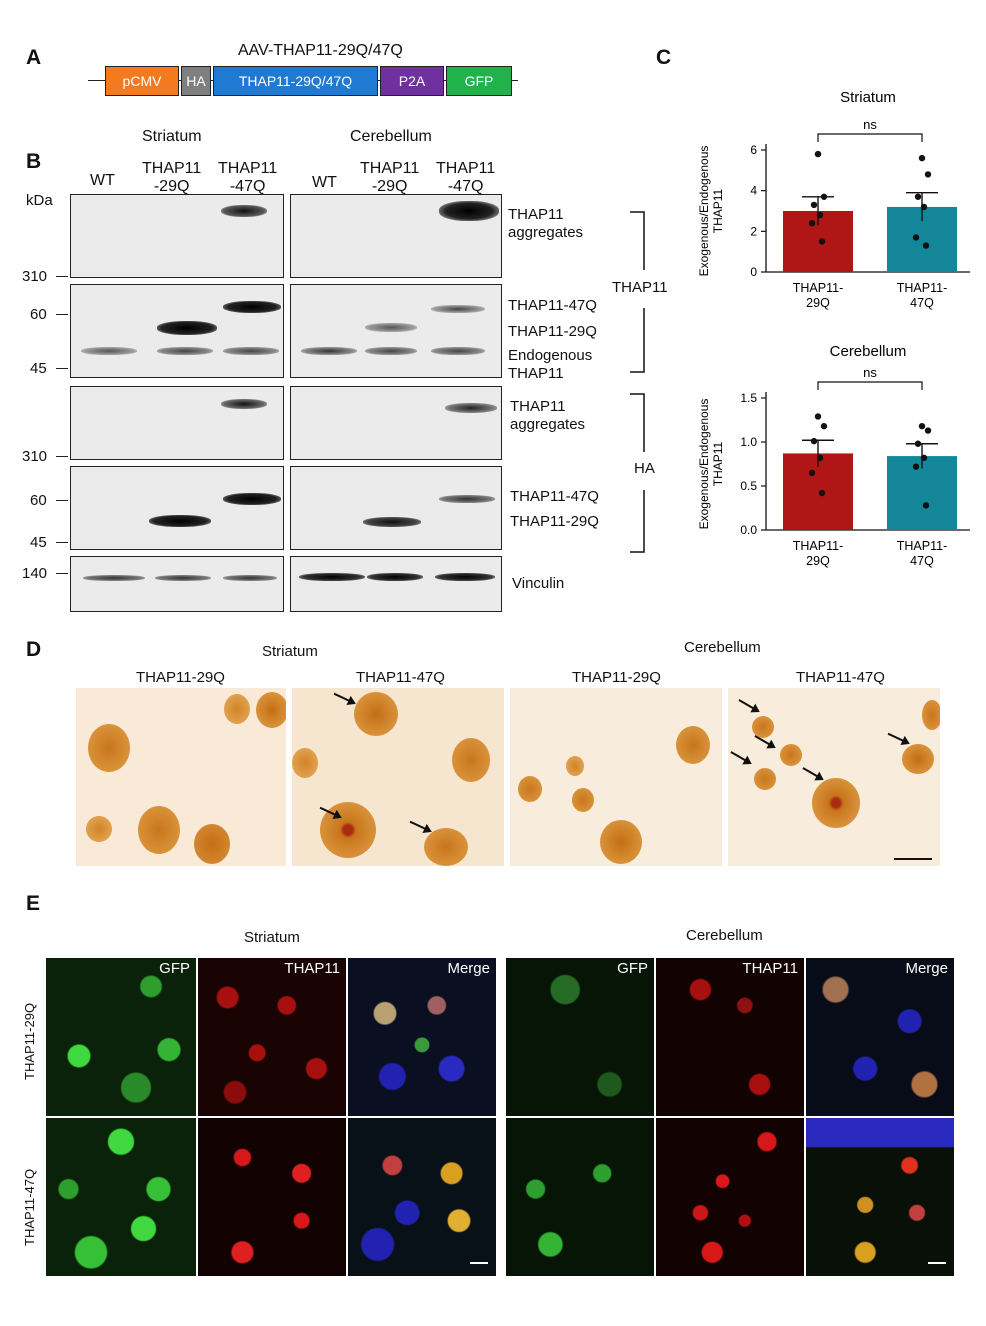 Image resolution: width=986 pixels, height=1326 pixels. I want to click on chart-1-ylabel-1: THAP11, so click(718, 463).